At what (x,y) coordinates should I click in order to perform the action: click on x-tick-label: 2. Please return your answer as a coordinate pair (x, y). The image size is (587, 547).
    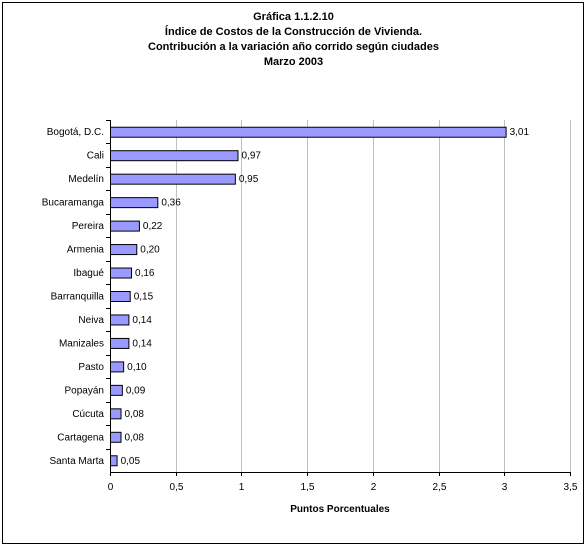
    Looking at the image, I should click on (374, 487).